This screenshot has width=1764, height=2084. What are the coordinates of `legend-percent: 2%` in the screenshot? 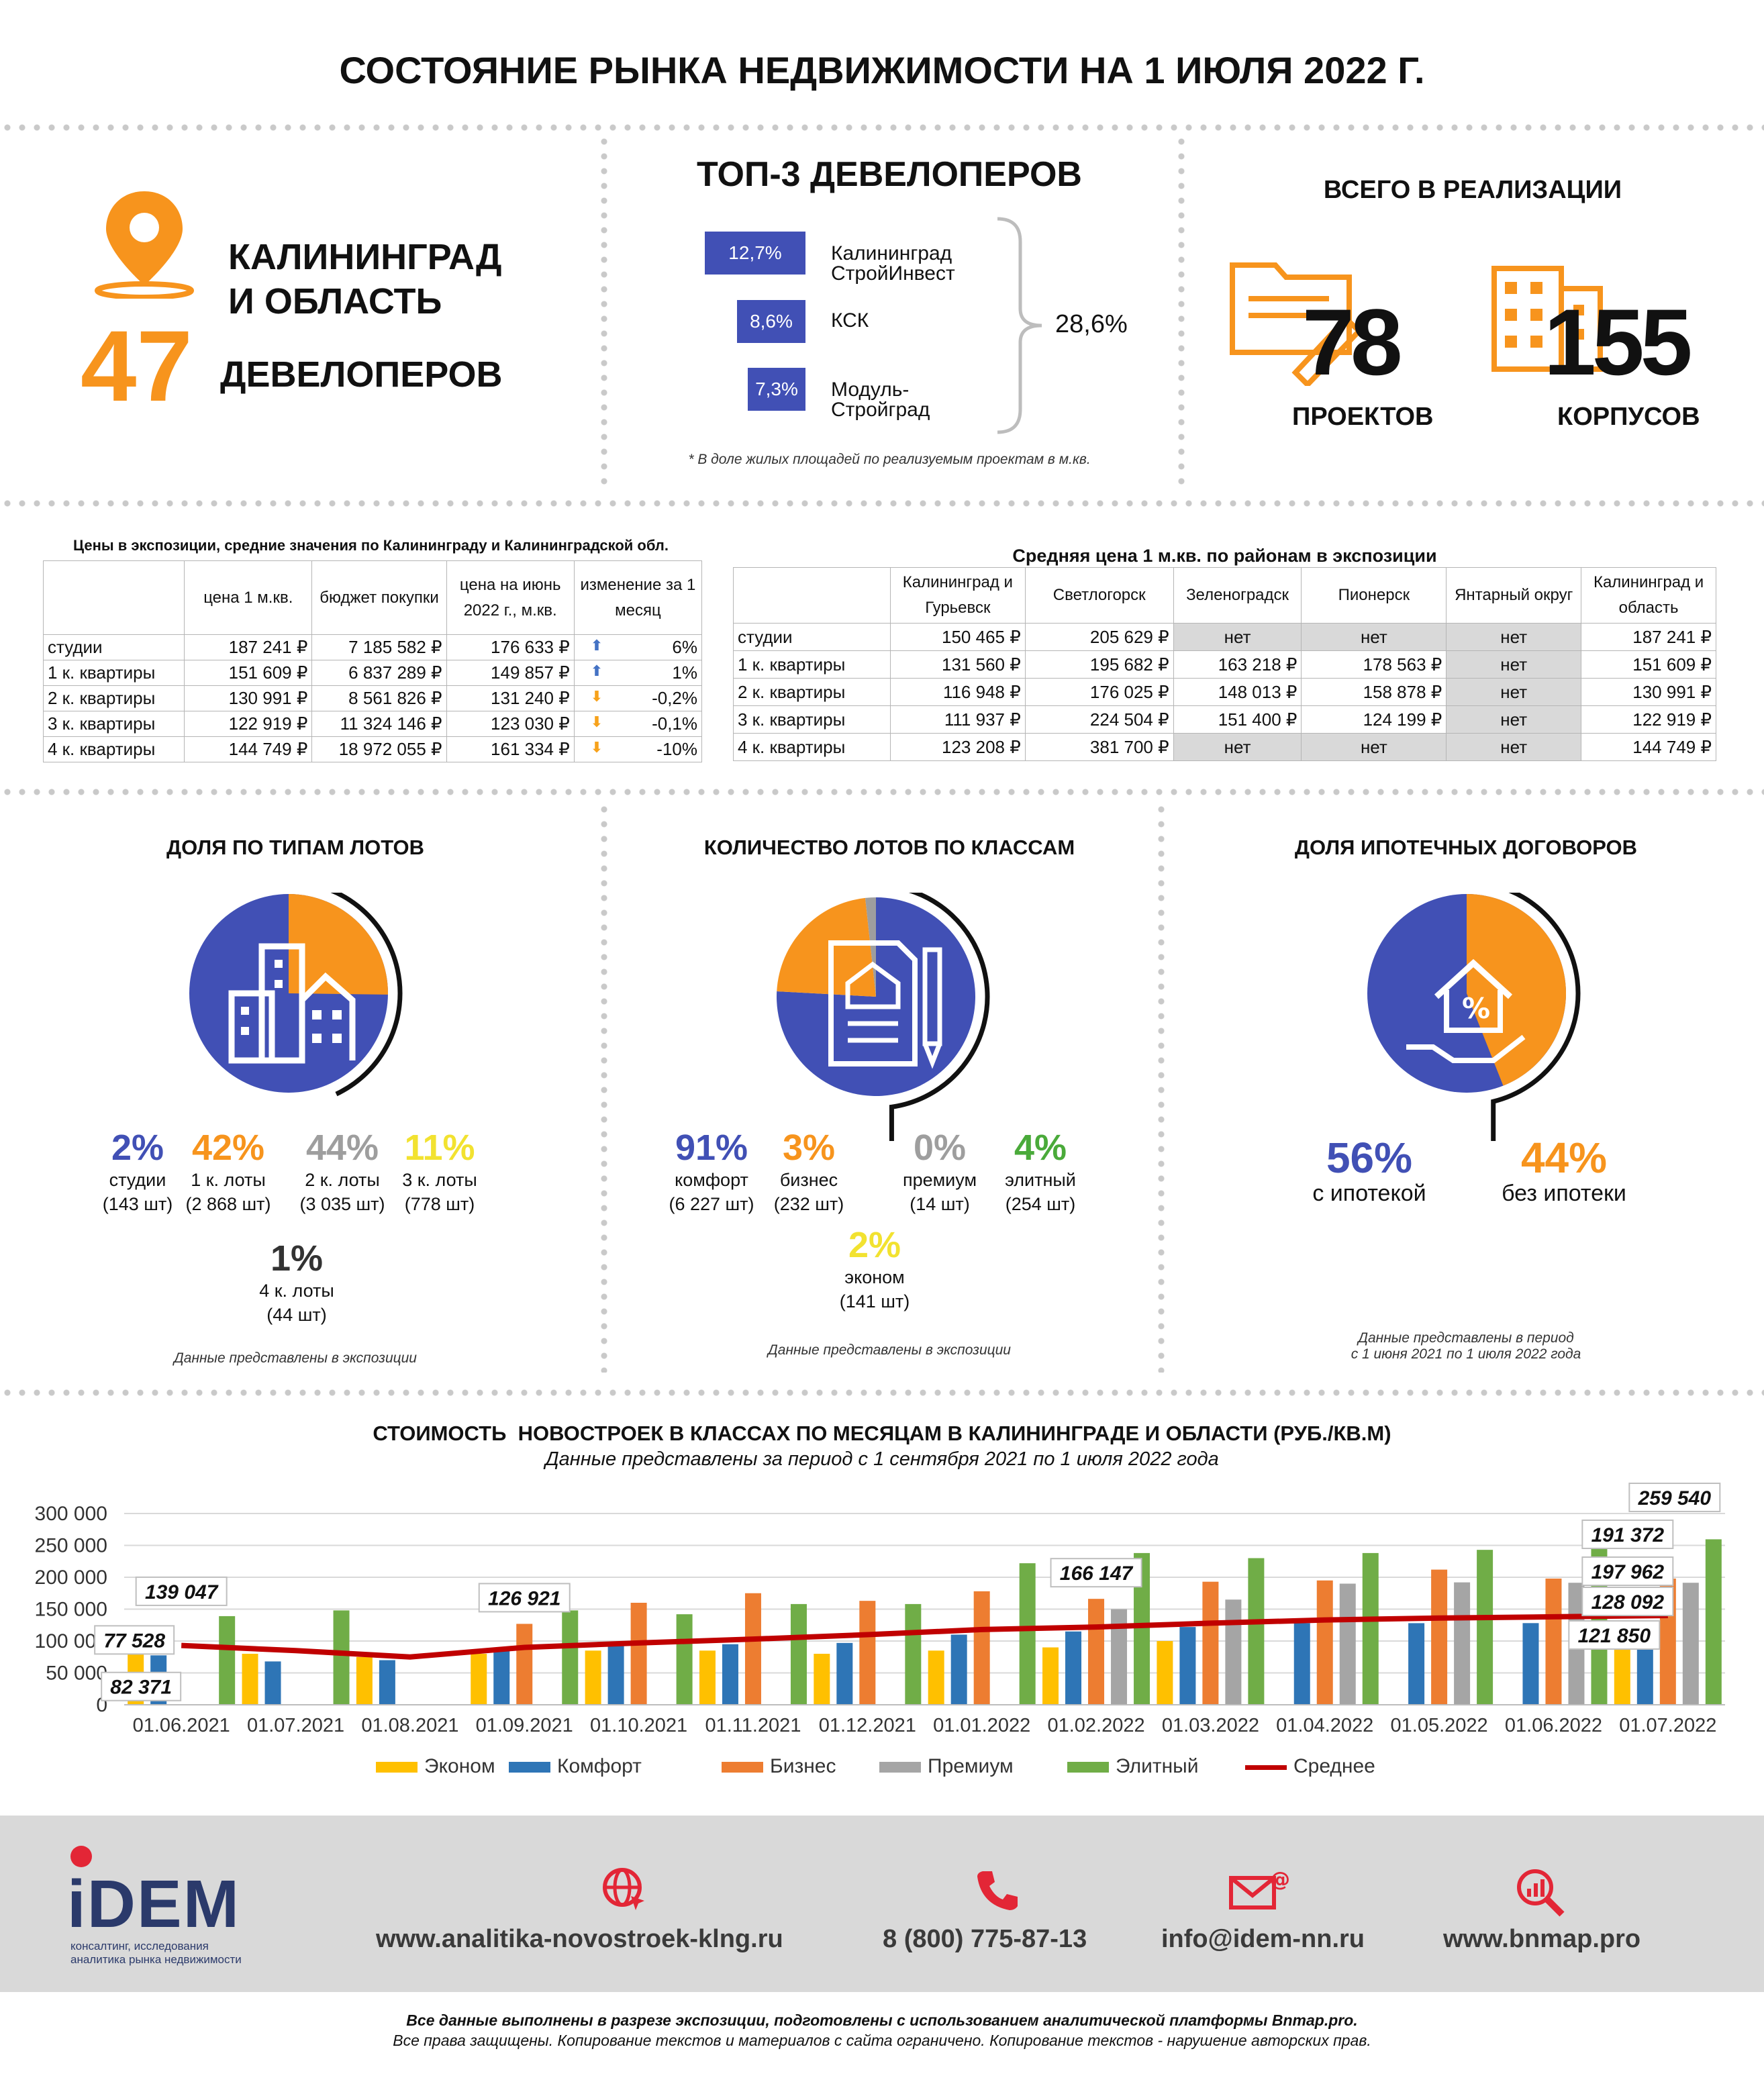 It's located at (875, 1245).